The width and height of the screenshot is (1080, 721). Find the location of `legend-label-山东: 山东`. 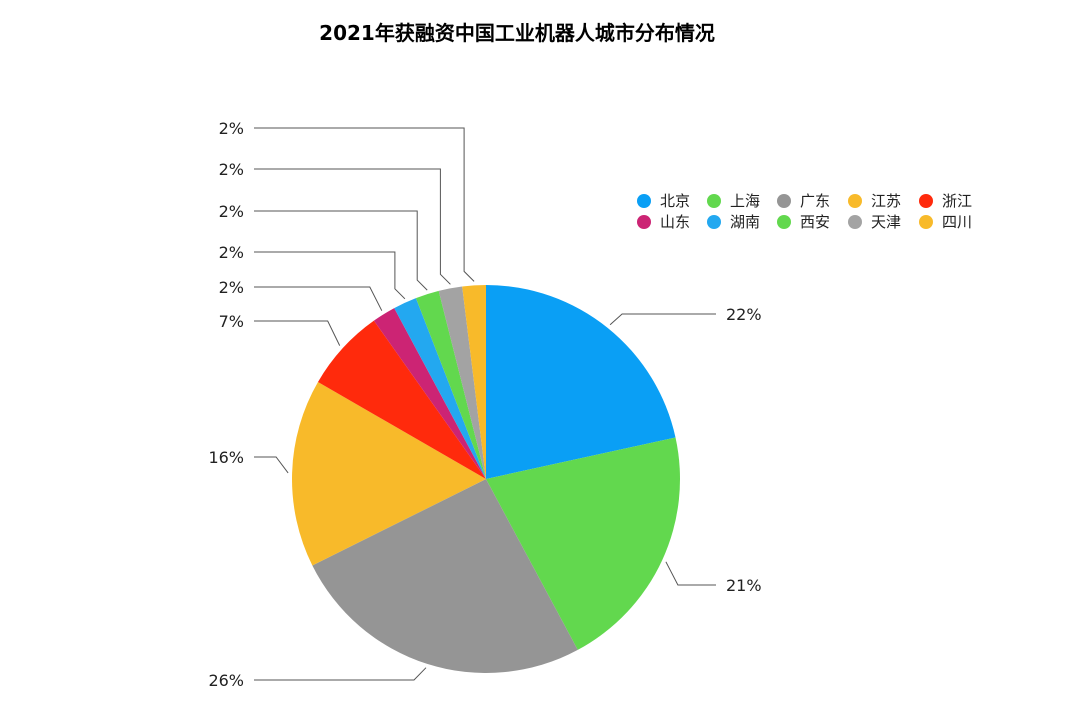

legend-label-山东: 山东 is located at coordinates (675, 222).